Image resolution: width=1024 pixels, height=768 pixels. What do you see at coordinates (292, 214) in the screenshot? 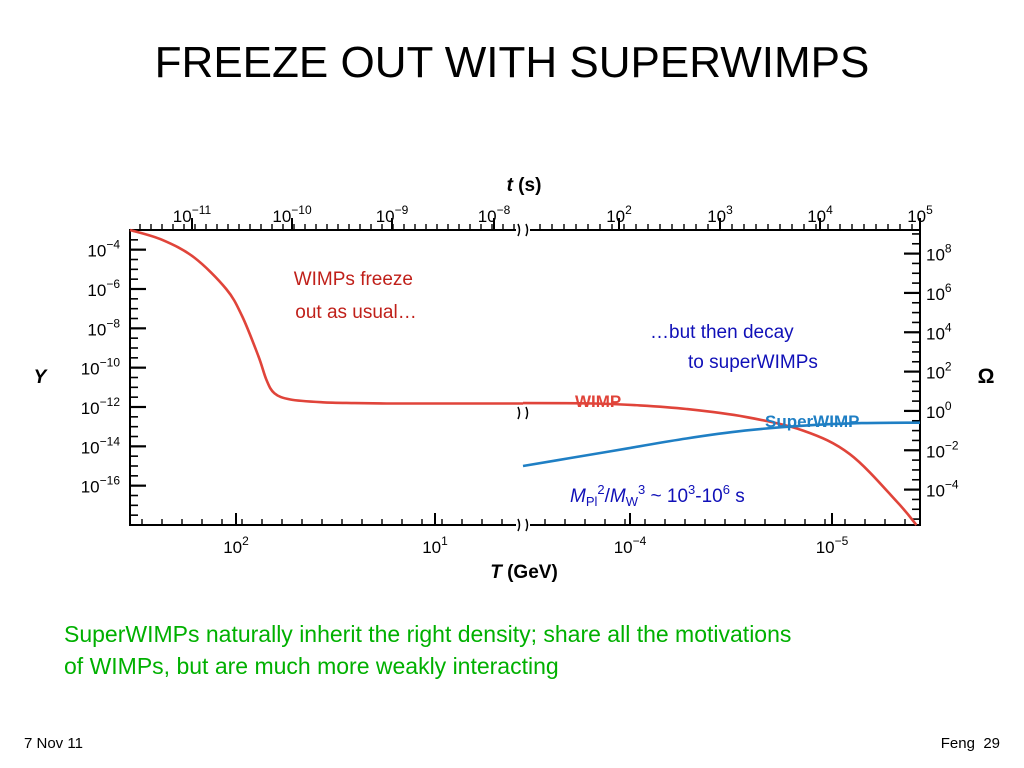
I see `top-tick-label: 10⁻¹⁰` at bounding box center [292, 214].